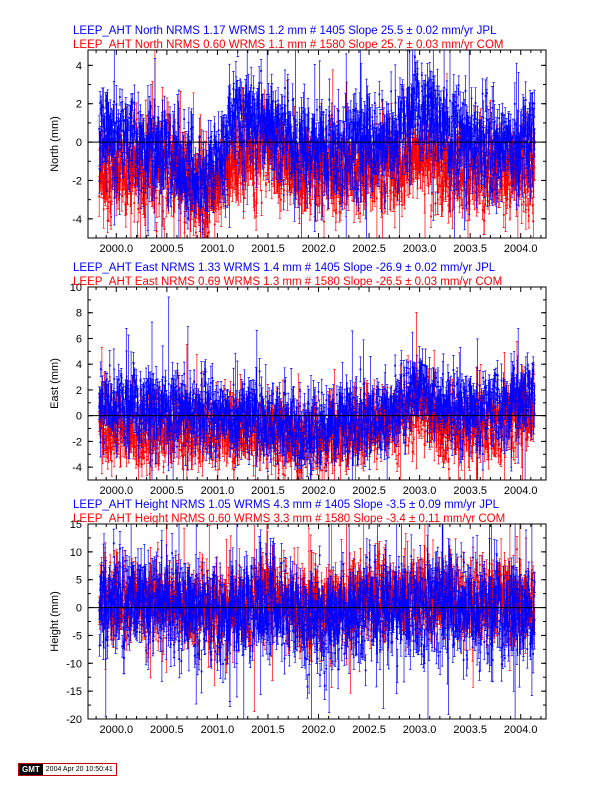 This screenshot has width=612, height=792. What do you see at coordinates (31, 769) in the screenshot?
I see `gmt-logo: GMT` at bounding box center [31, 769].